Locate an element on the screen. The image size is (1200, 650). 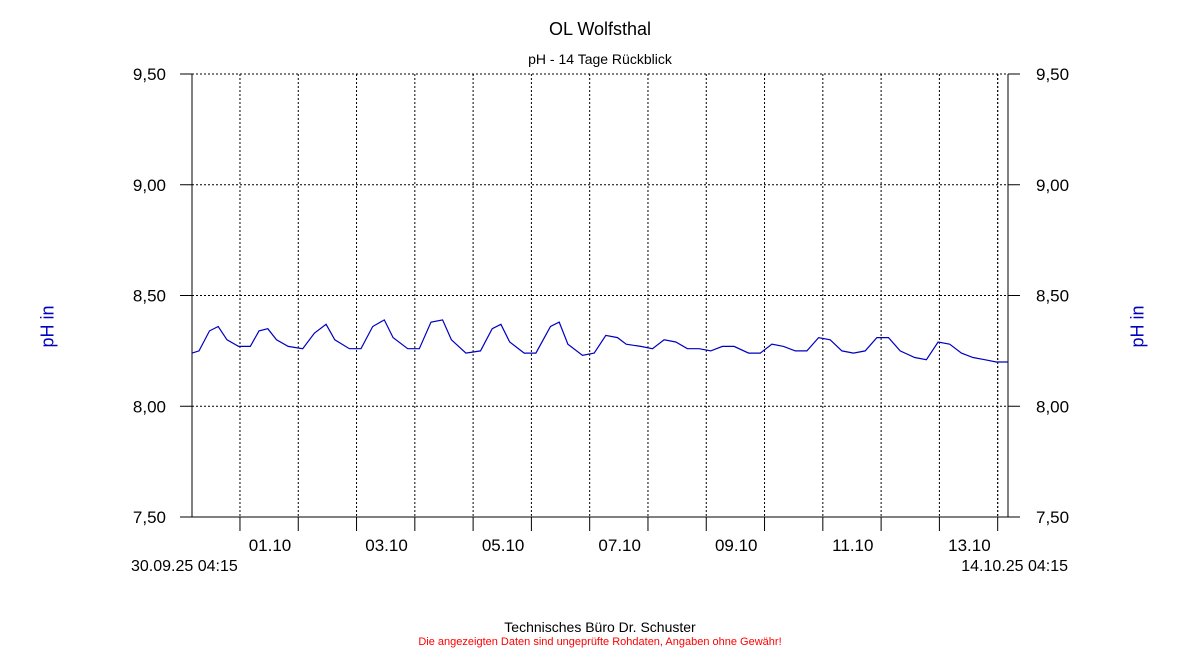
x-tick-labels: 01.10 03.10 05.10 07.10 09.10 11.10 13.10 is located at coordinates (620, 545).